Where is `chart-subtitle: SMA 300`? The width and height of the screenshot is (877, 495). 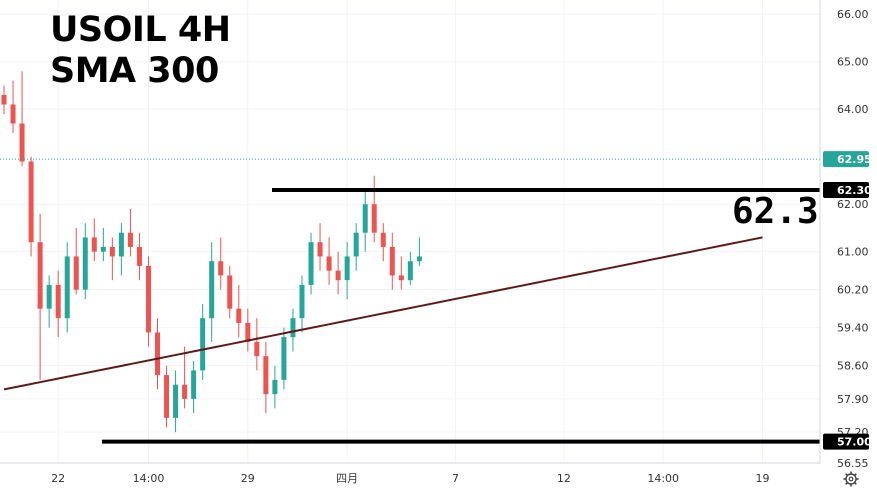 chart-subtitle: SMA 300 is located at coordinates (134, 71).